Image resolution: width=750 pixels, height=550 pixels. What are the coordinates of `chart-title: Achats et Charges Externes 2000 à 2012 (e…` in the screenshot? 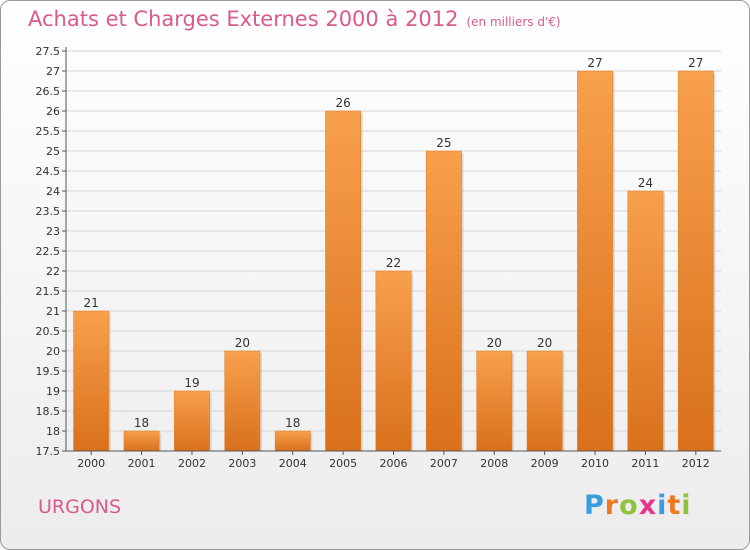 It's located at (294, 19).